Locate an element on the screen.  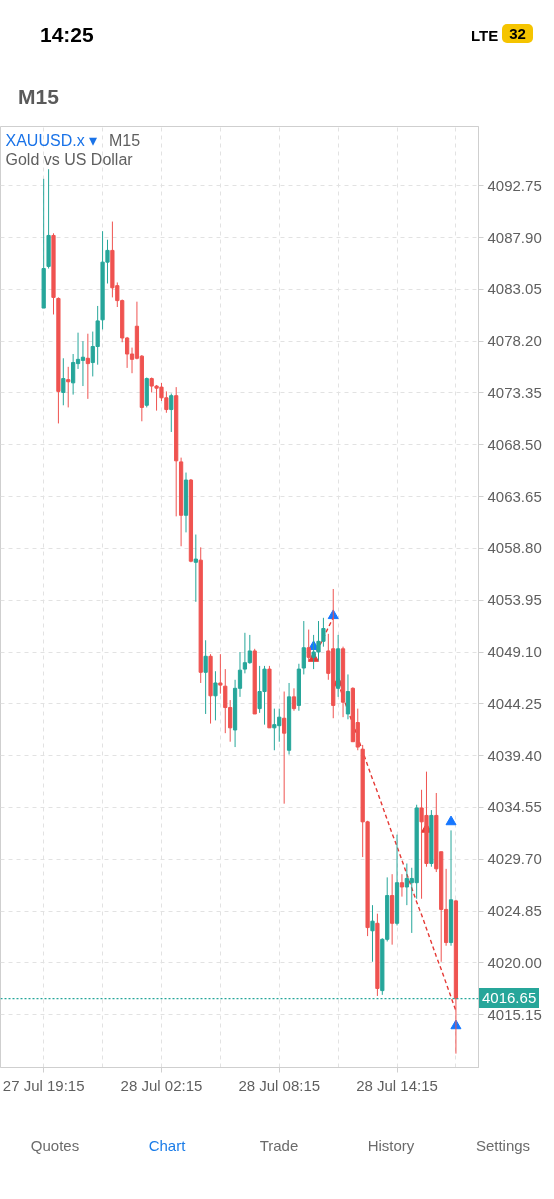
y-tick-label: 4049.10 is located at coordinates (514, 652).